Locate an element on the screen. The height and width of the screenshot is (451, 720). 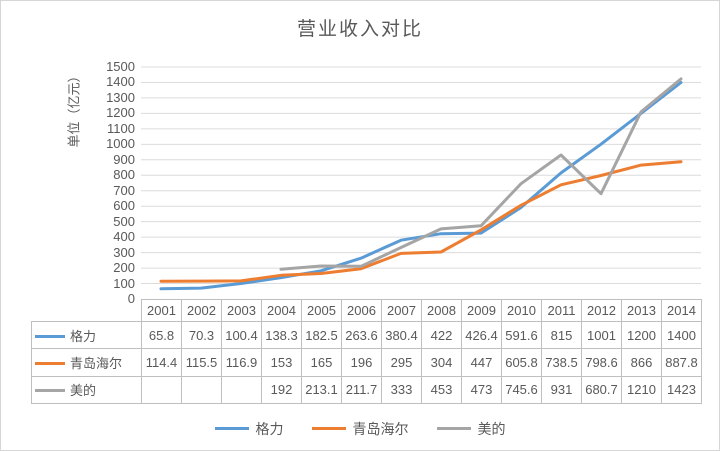
value-cell: 473 is located at coordinates (481, 390).